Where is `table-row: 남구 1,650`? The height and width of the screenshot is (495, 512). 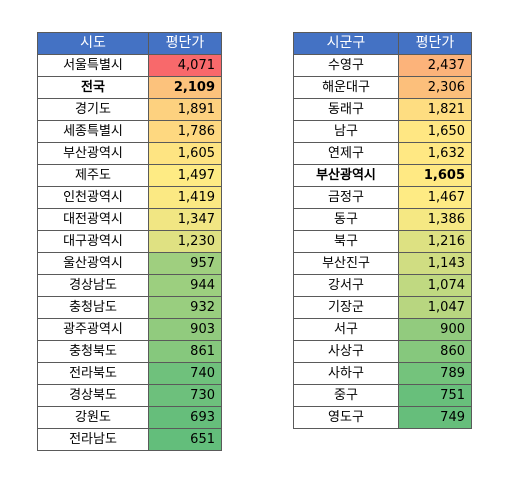 table-row: 남구 1,650 is located at coordinates (382, 131).